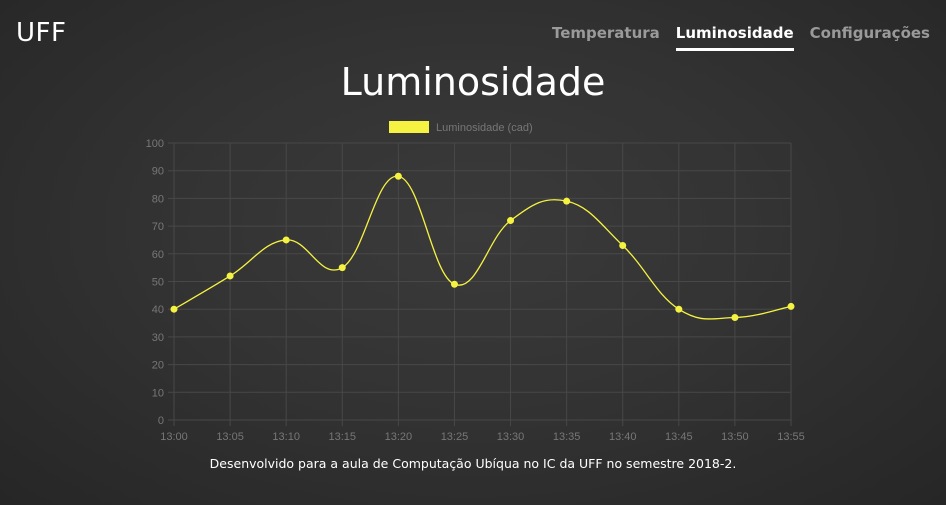 The width and height of the screenshot is (946, 505). Describe the element at coordinates (41, 33) in the screenshot. I see `brand-logo: UFF` at that location.